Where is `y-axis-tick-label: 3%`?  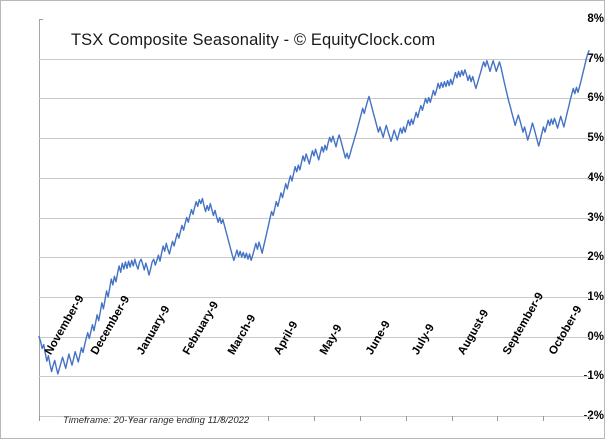
y-axis-tick-label: 3% is located at coordinates (595, 217).